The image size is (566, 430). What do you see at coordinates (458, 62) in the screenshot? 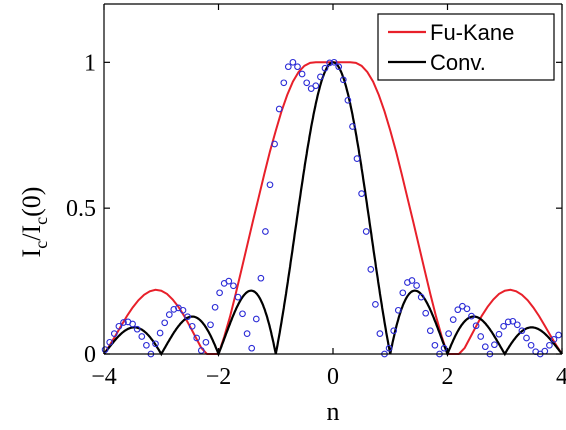
I see `legend-conv-label: Conv.` at bounding box center [458, 62].